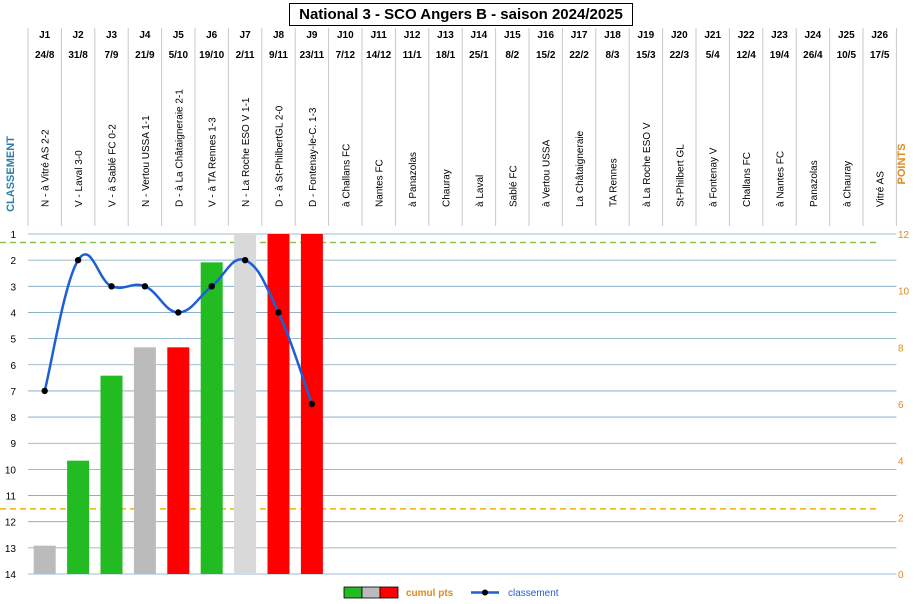 This screenshot has width=916, height=604. I want to click on matchday-date: 8/2, so click(512, 55).